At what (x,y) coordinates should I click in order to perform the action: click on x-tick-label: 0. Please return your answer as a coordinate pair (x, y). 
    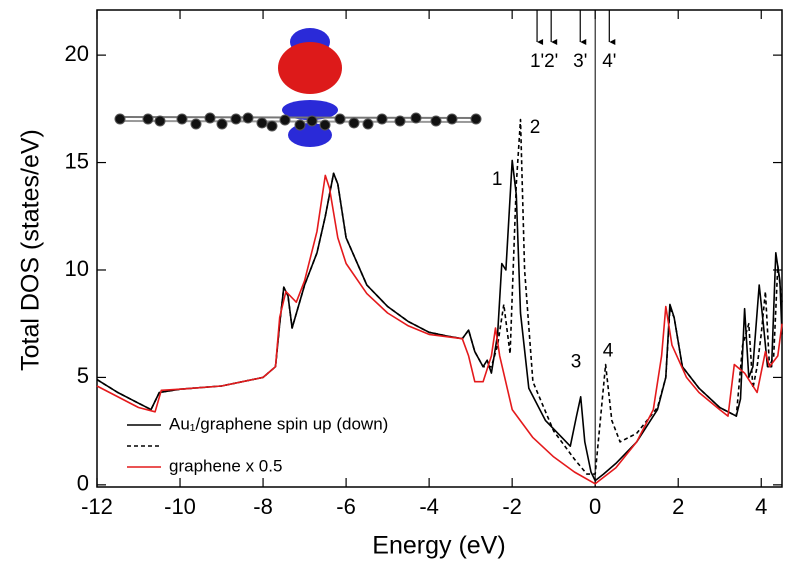
    Looking at the image, I should click on (595, 506).